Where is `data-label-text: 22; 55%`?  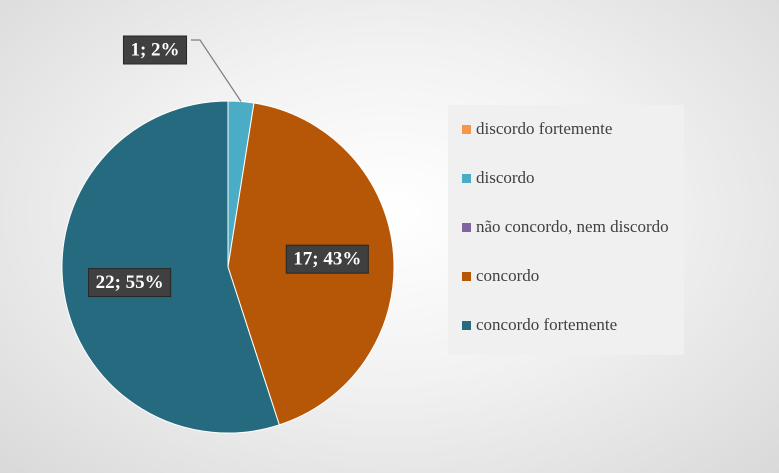
data-label-text: 22; 55% is located at coordinates (130, 282).